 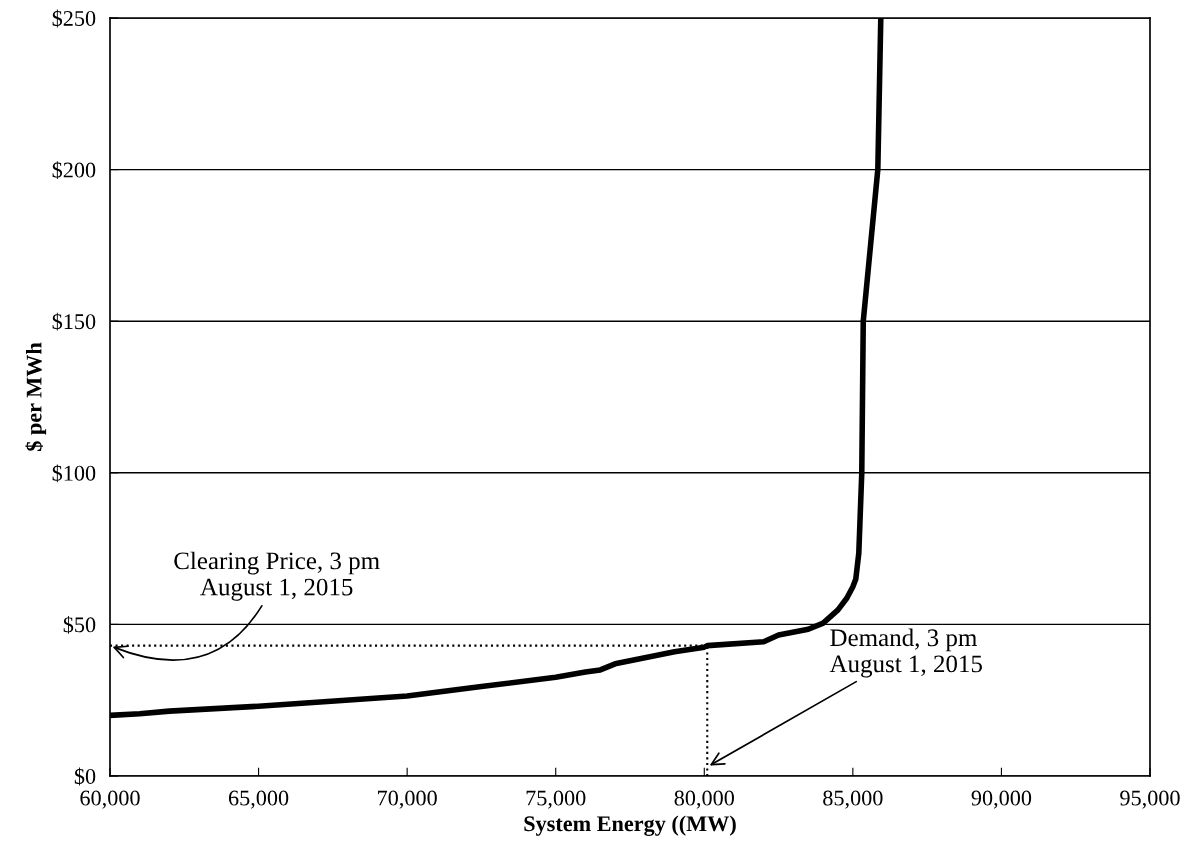 I want to click on x-tick-label: 95,000, so click(x=1150, y=799).